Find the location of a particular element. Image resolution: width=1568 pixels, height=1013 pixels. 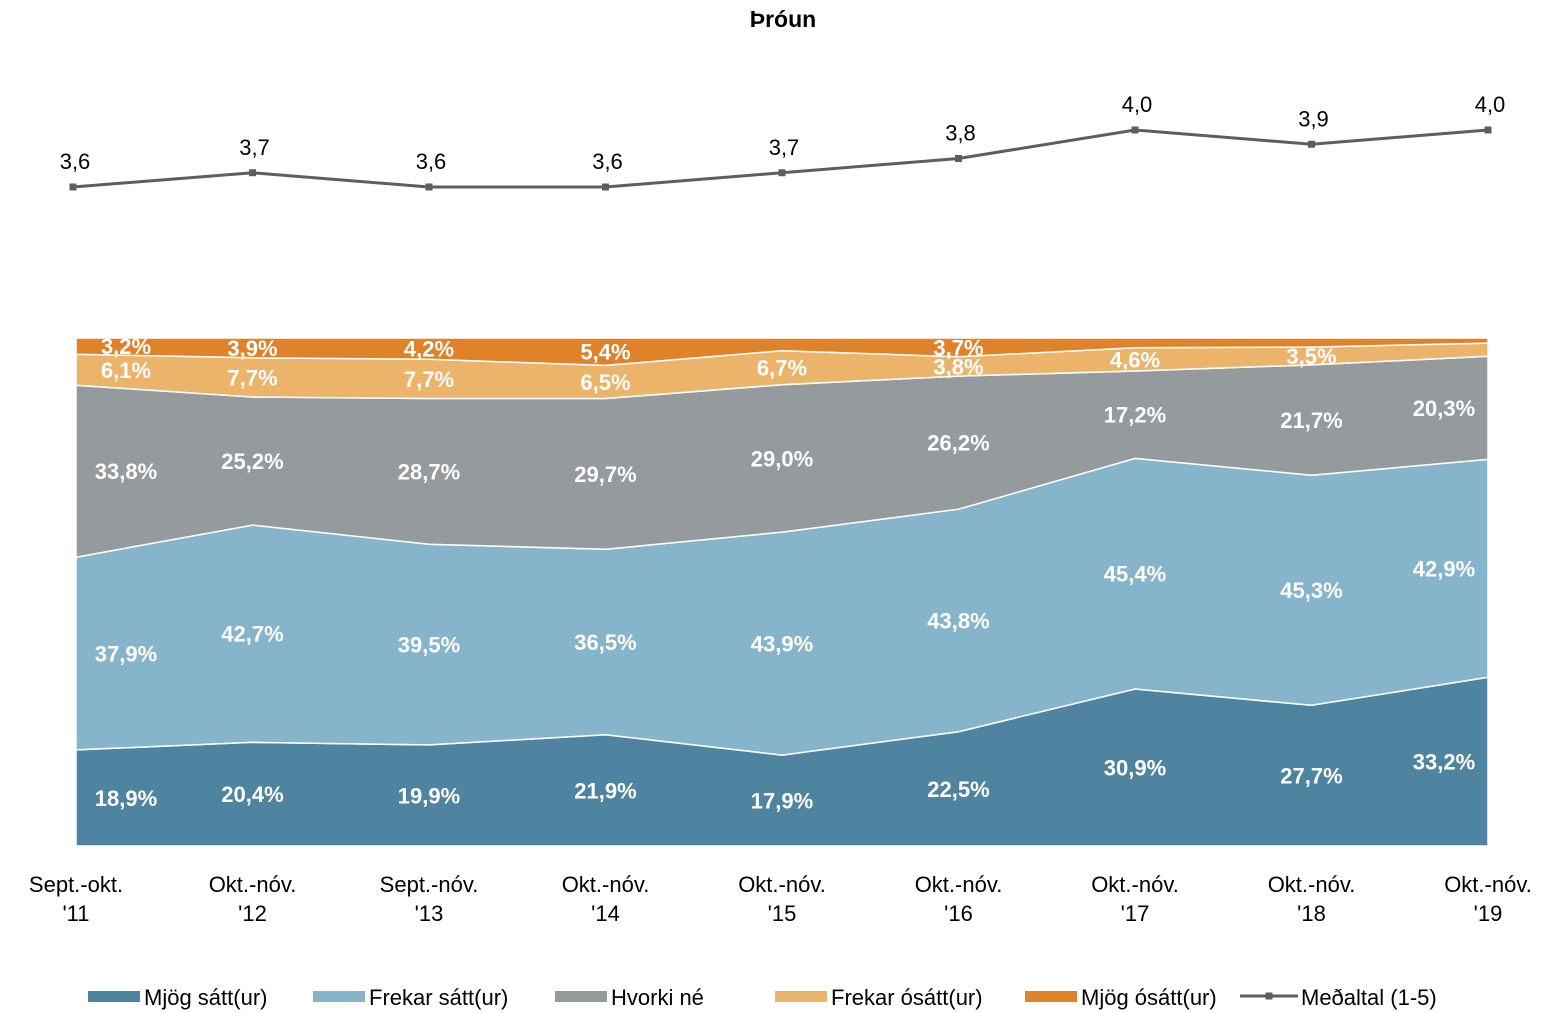

area-data-label: 3,2% is located at coordinates (126, 346).